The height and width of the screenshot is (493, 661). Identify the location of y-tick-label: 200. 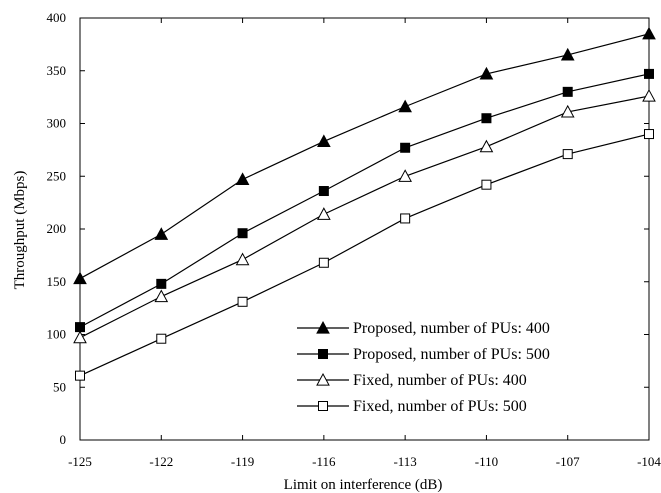
(57, 228).